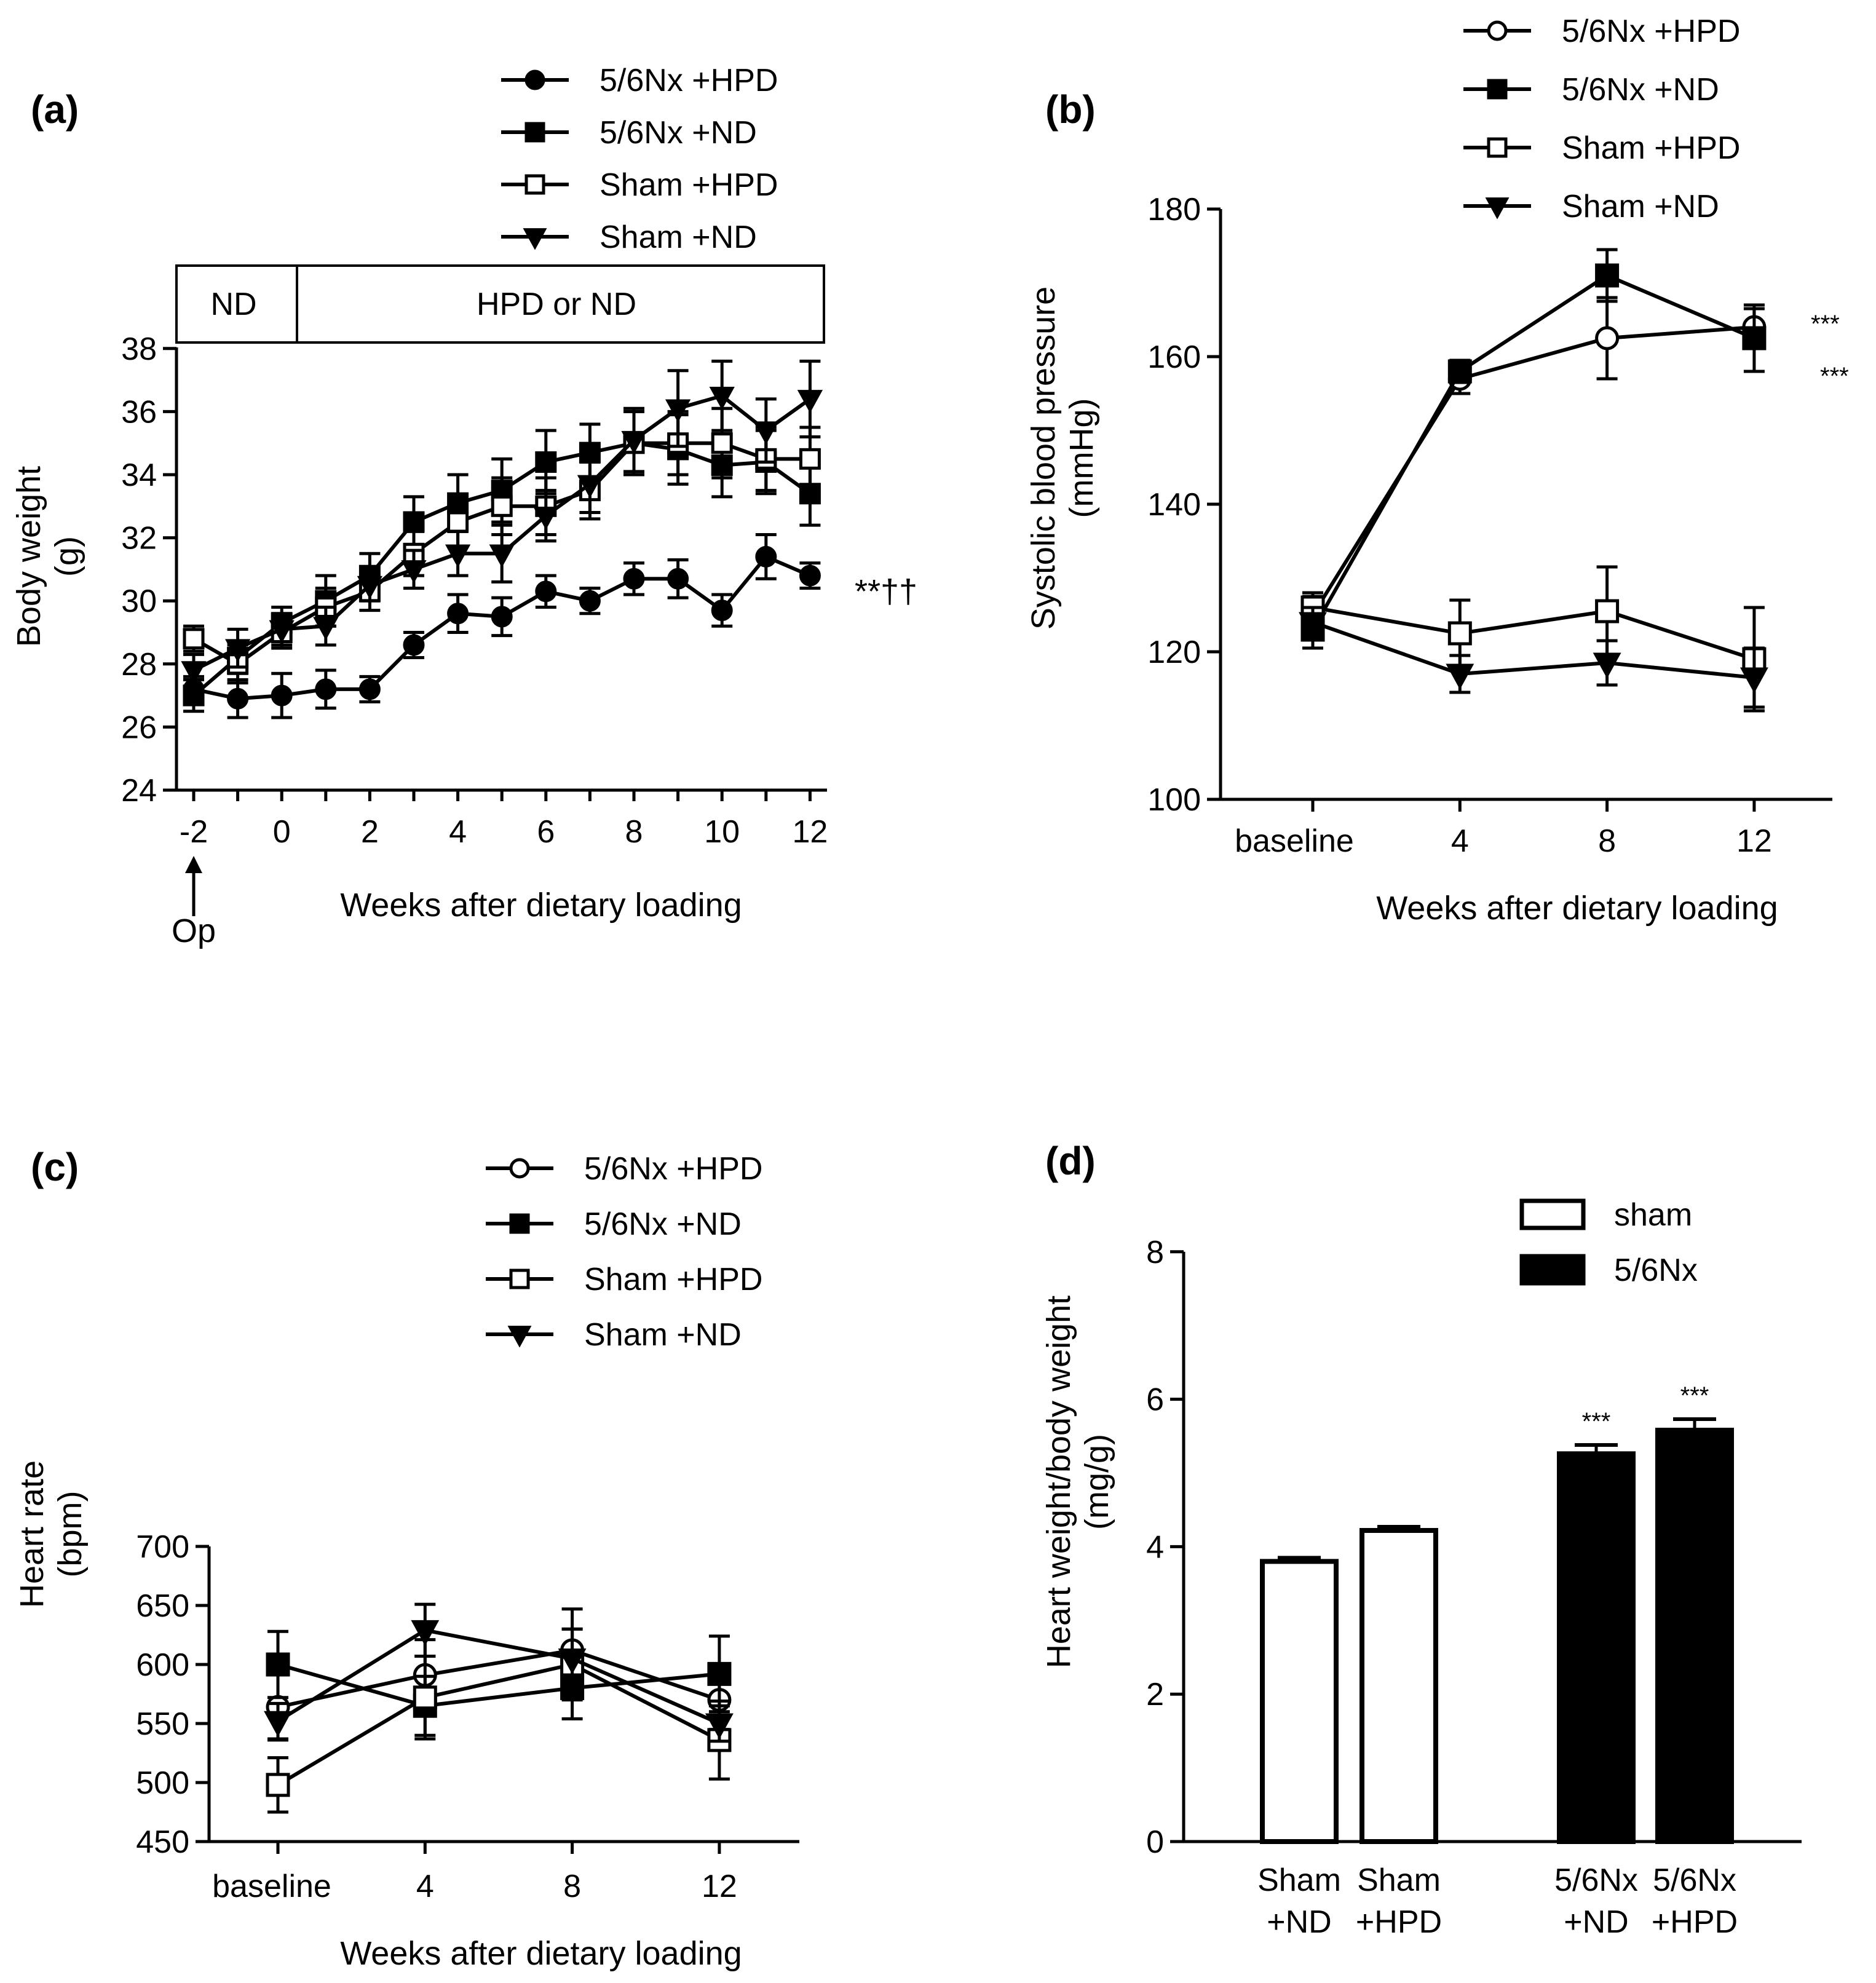 This screenshot has width=1876, height=1983. Describe the element at coordinates (55, 109) in the screenshot. I see `panel-label-a: (a)` at that location.